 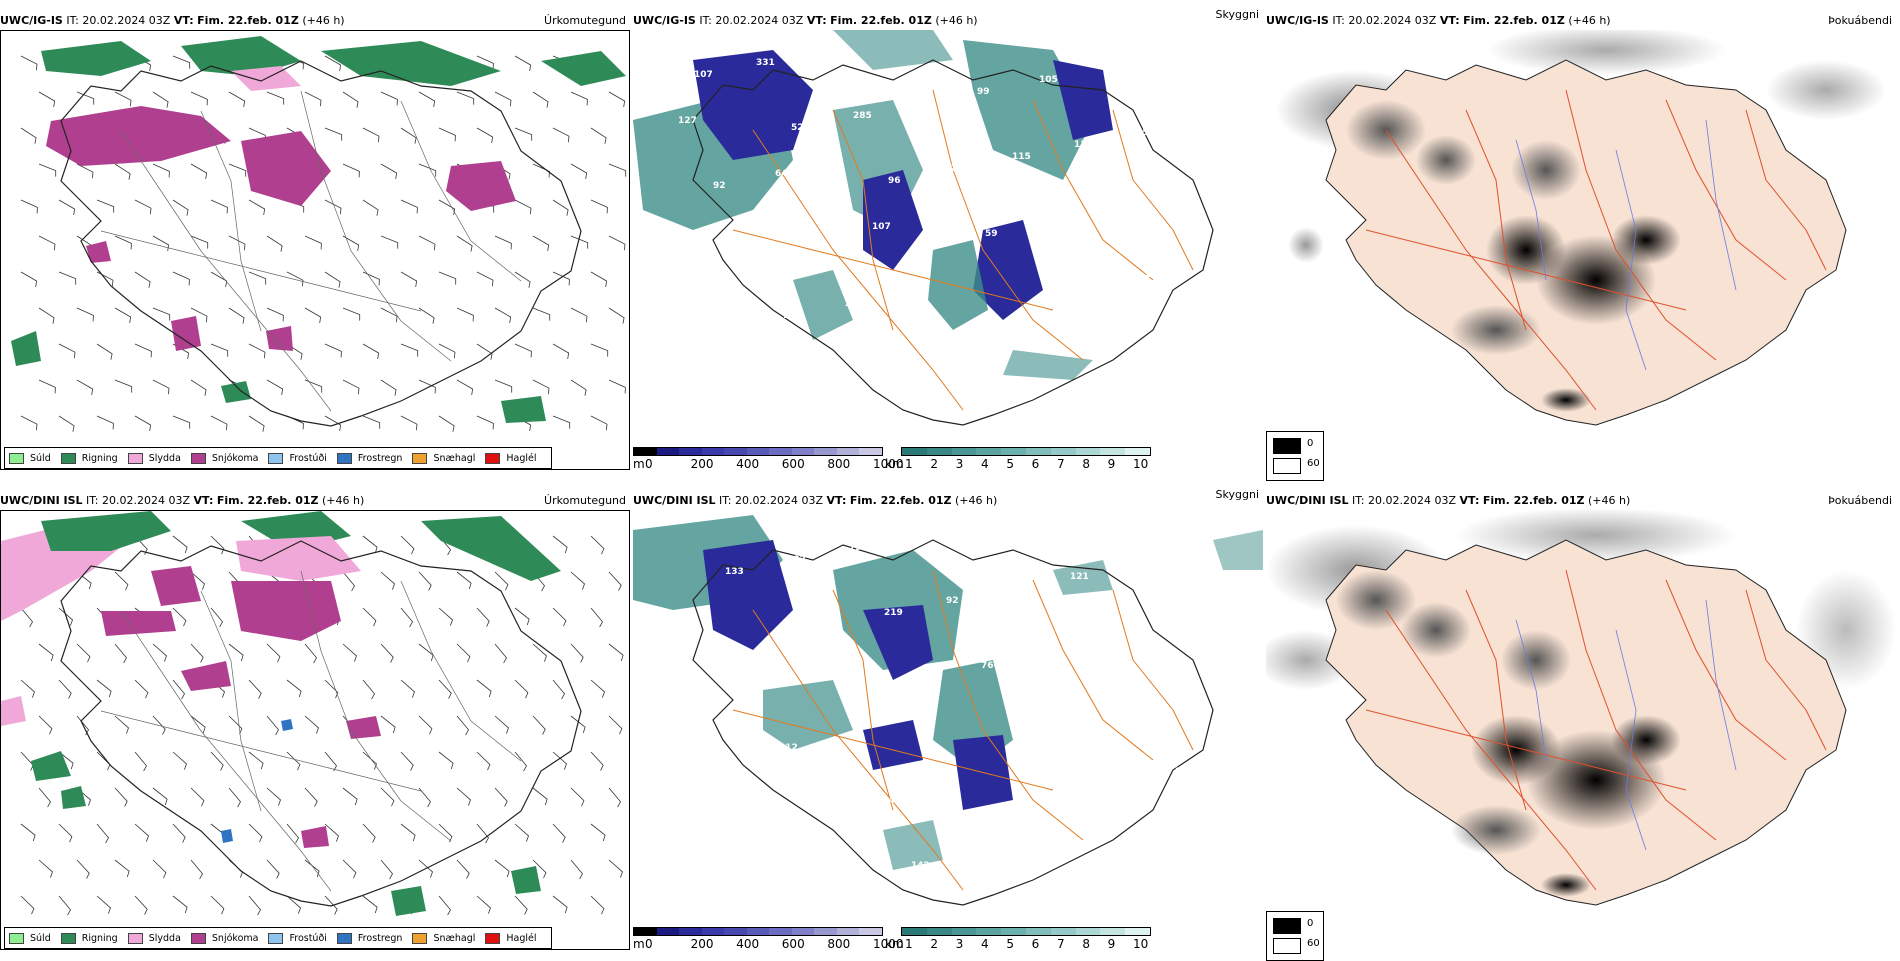 What do you see at coordinates (323, 20) in the screenshot?
I see `lead-time: (+46 h)` at bounding box center [323, 20].